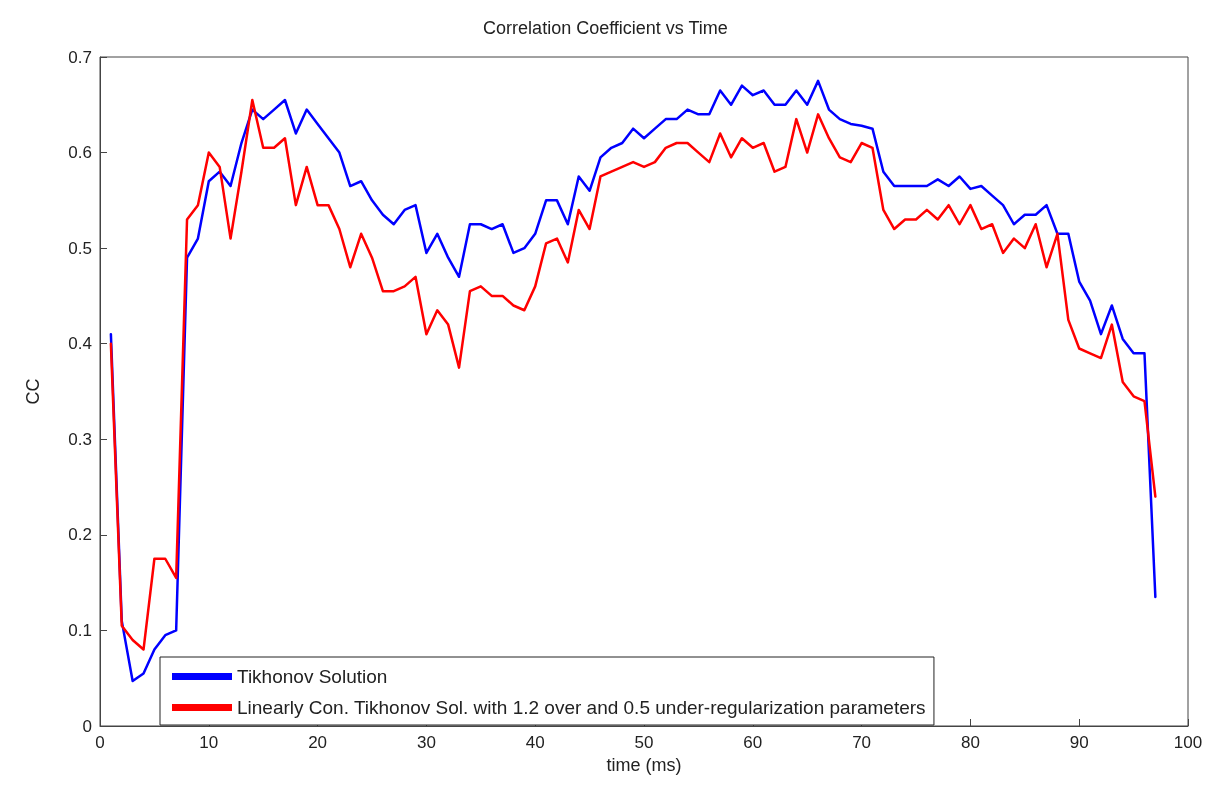 The height and width of the screenshot is (798, 1211). Describe the element at coordinates (312, 676) in the screenshot. I see `legend-label: Tikhonov Solution` at that location.